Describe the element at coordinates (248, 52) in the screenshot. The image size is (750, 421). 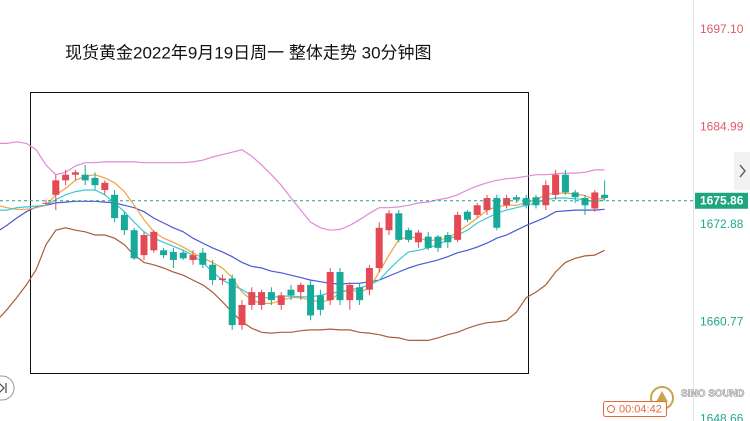
I see `chart-title: 现货黄金2022年9月19日周一 整体走势 30分钟图` at that location.